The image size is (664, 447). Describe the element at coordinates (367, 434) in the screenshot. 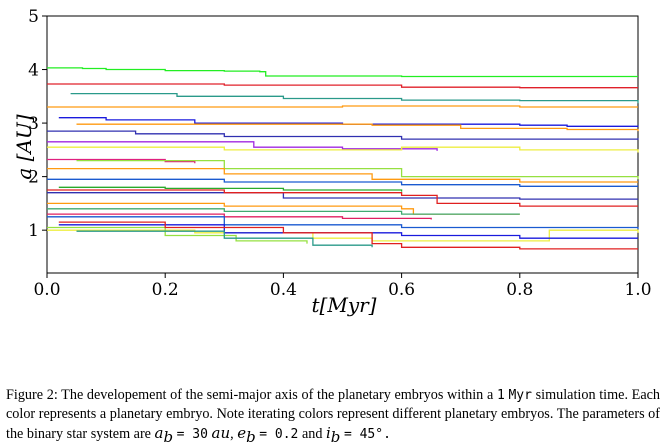

I see `caption-ib-val: = 45°.` at that location.